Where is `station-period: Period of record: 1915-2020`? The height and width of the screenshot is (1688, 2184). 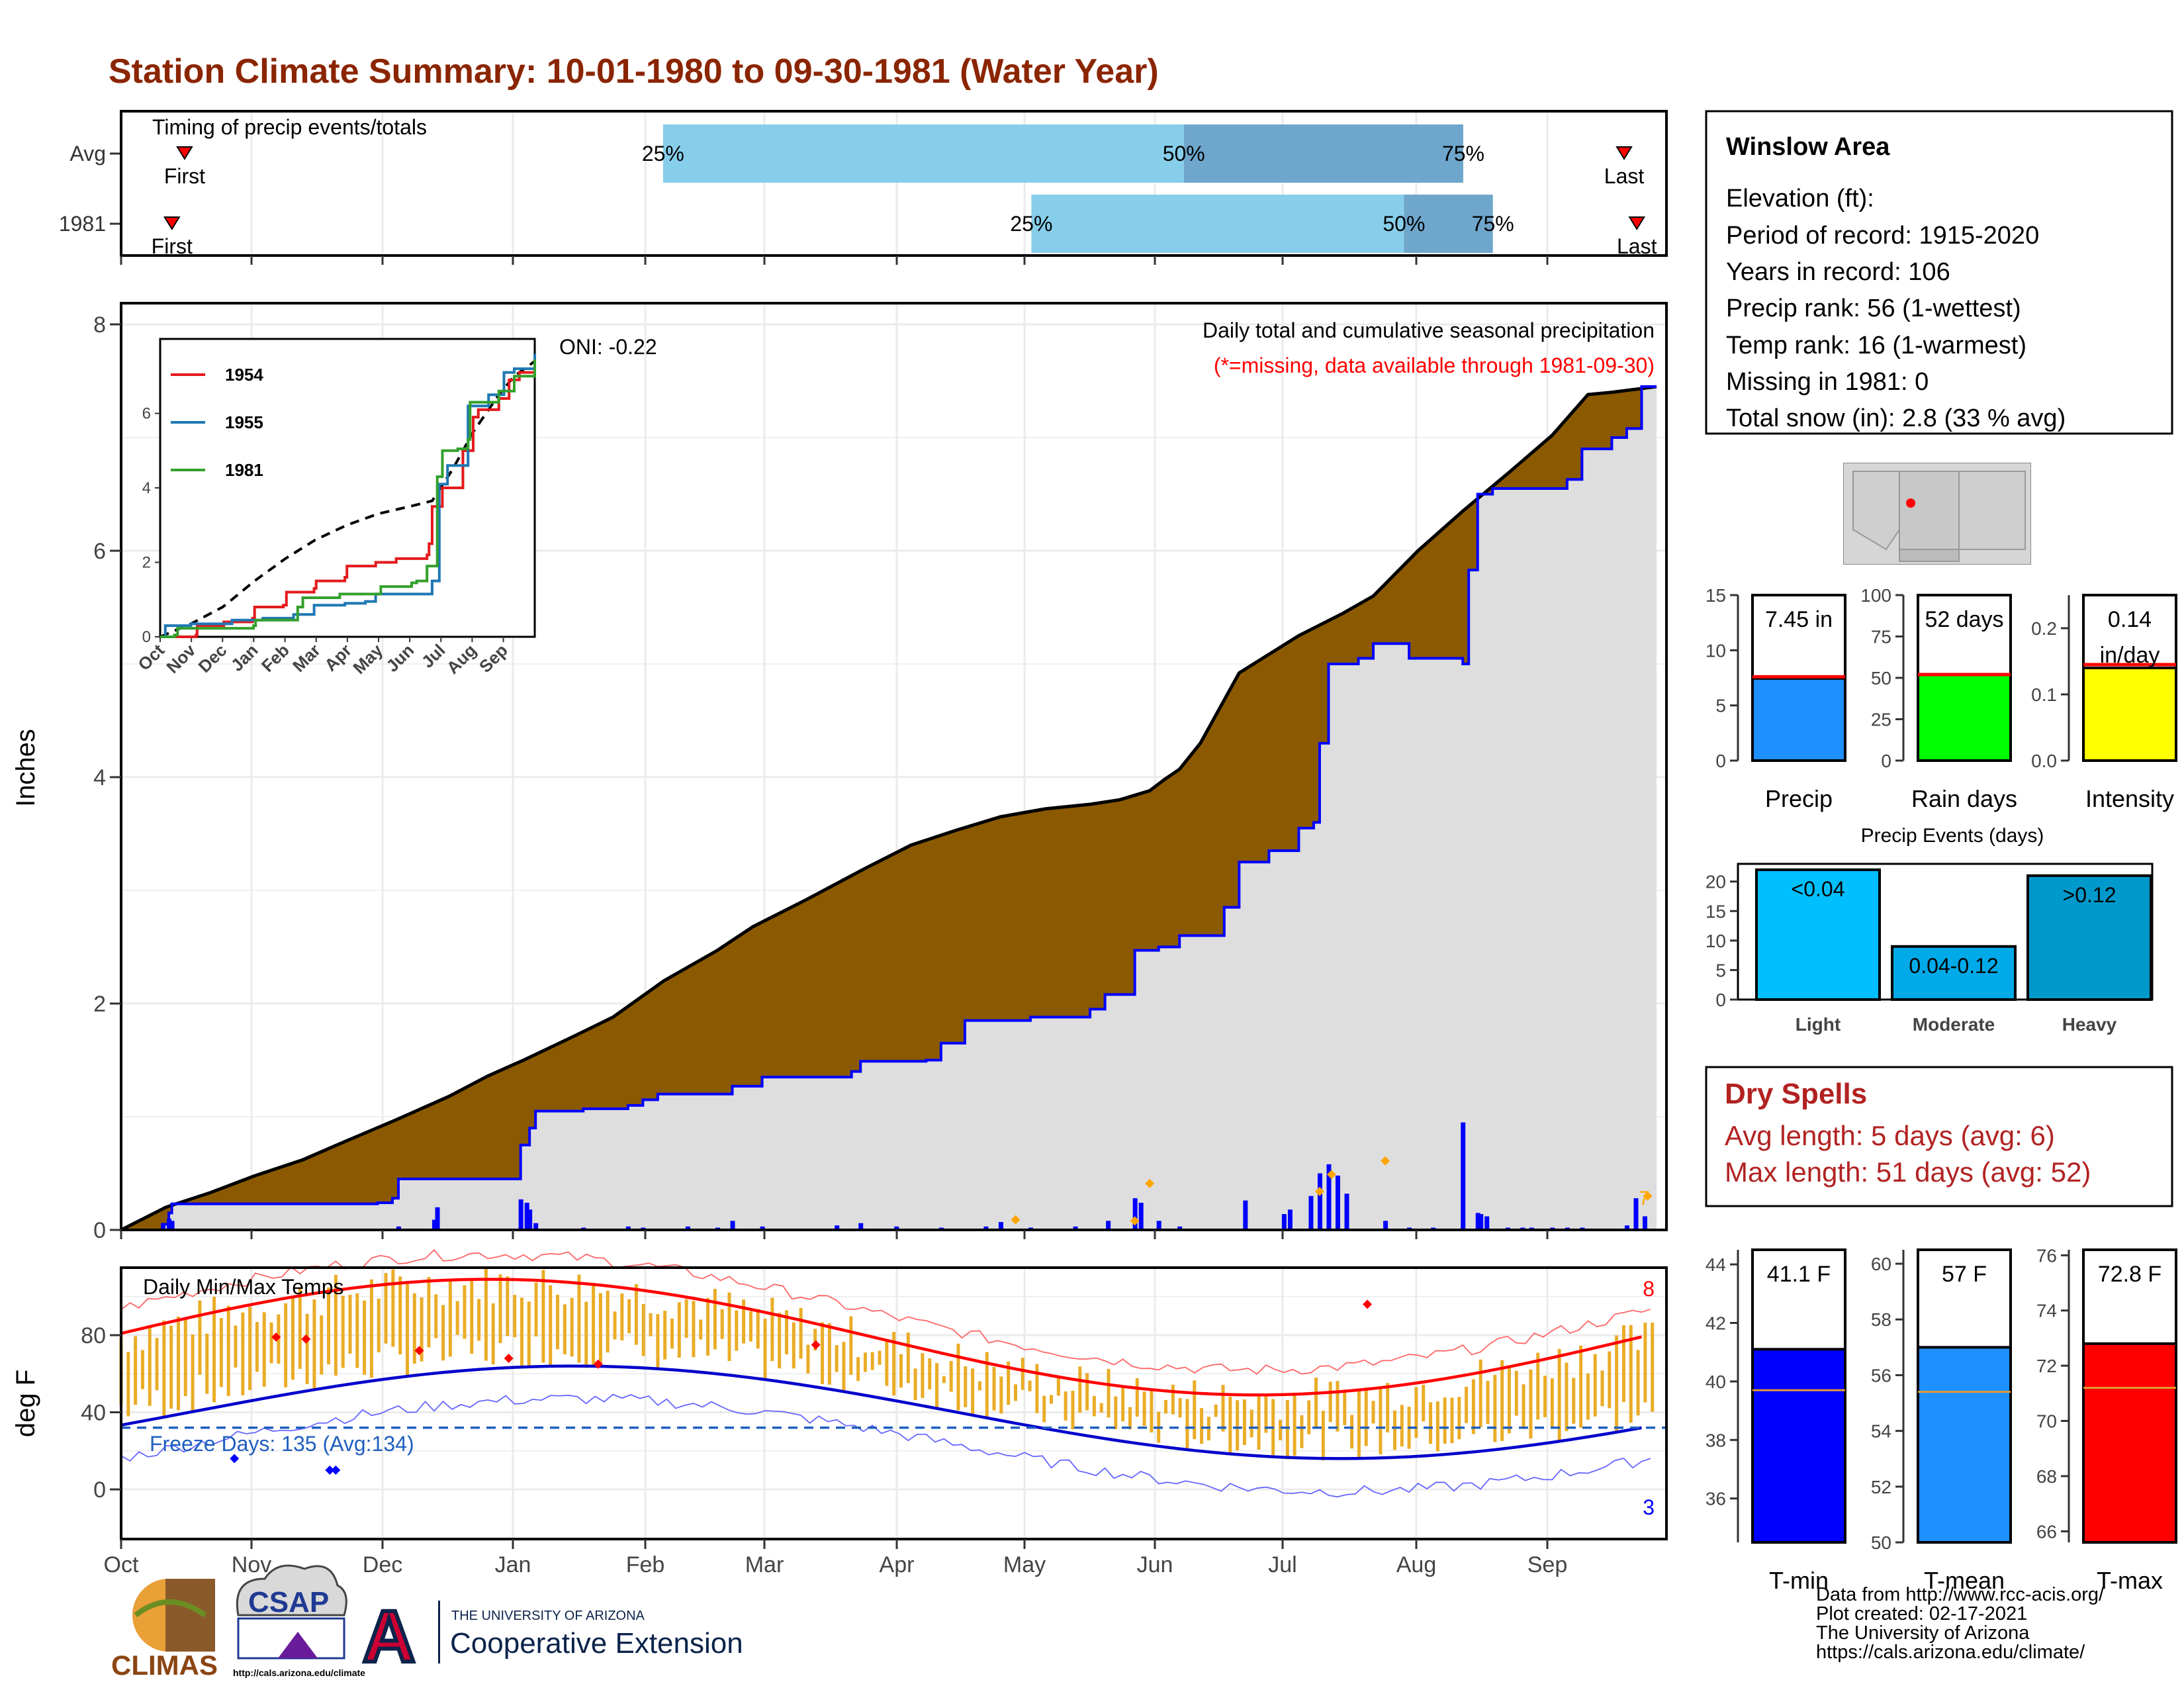
station-period: Period of record: 1915-2020 is located at coordinates (1883, 236).